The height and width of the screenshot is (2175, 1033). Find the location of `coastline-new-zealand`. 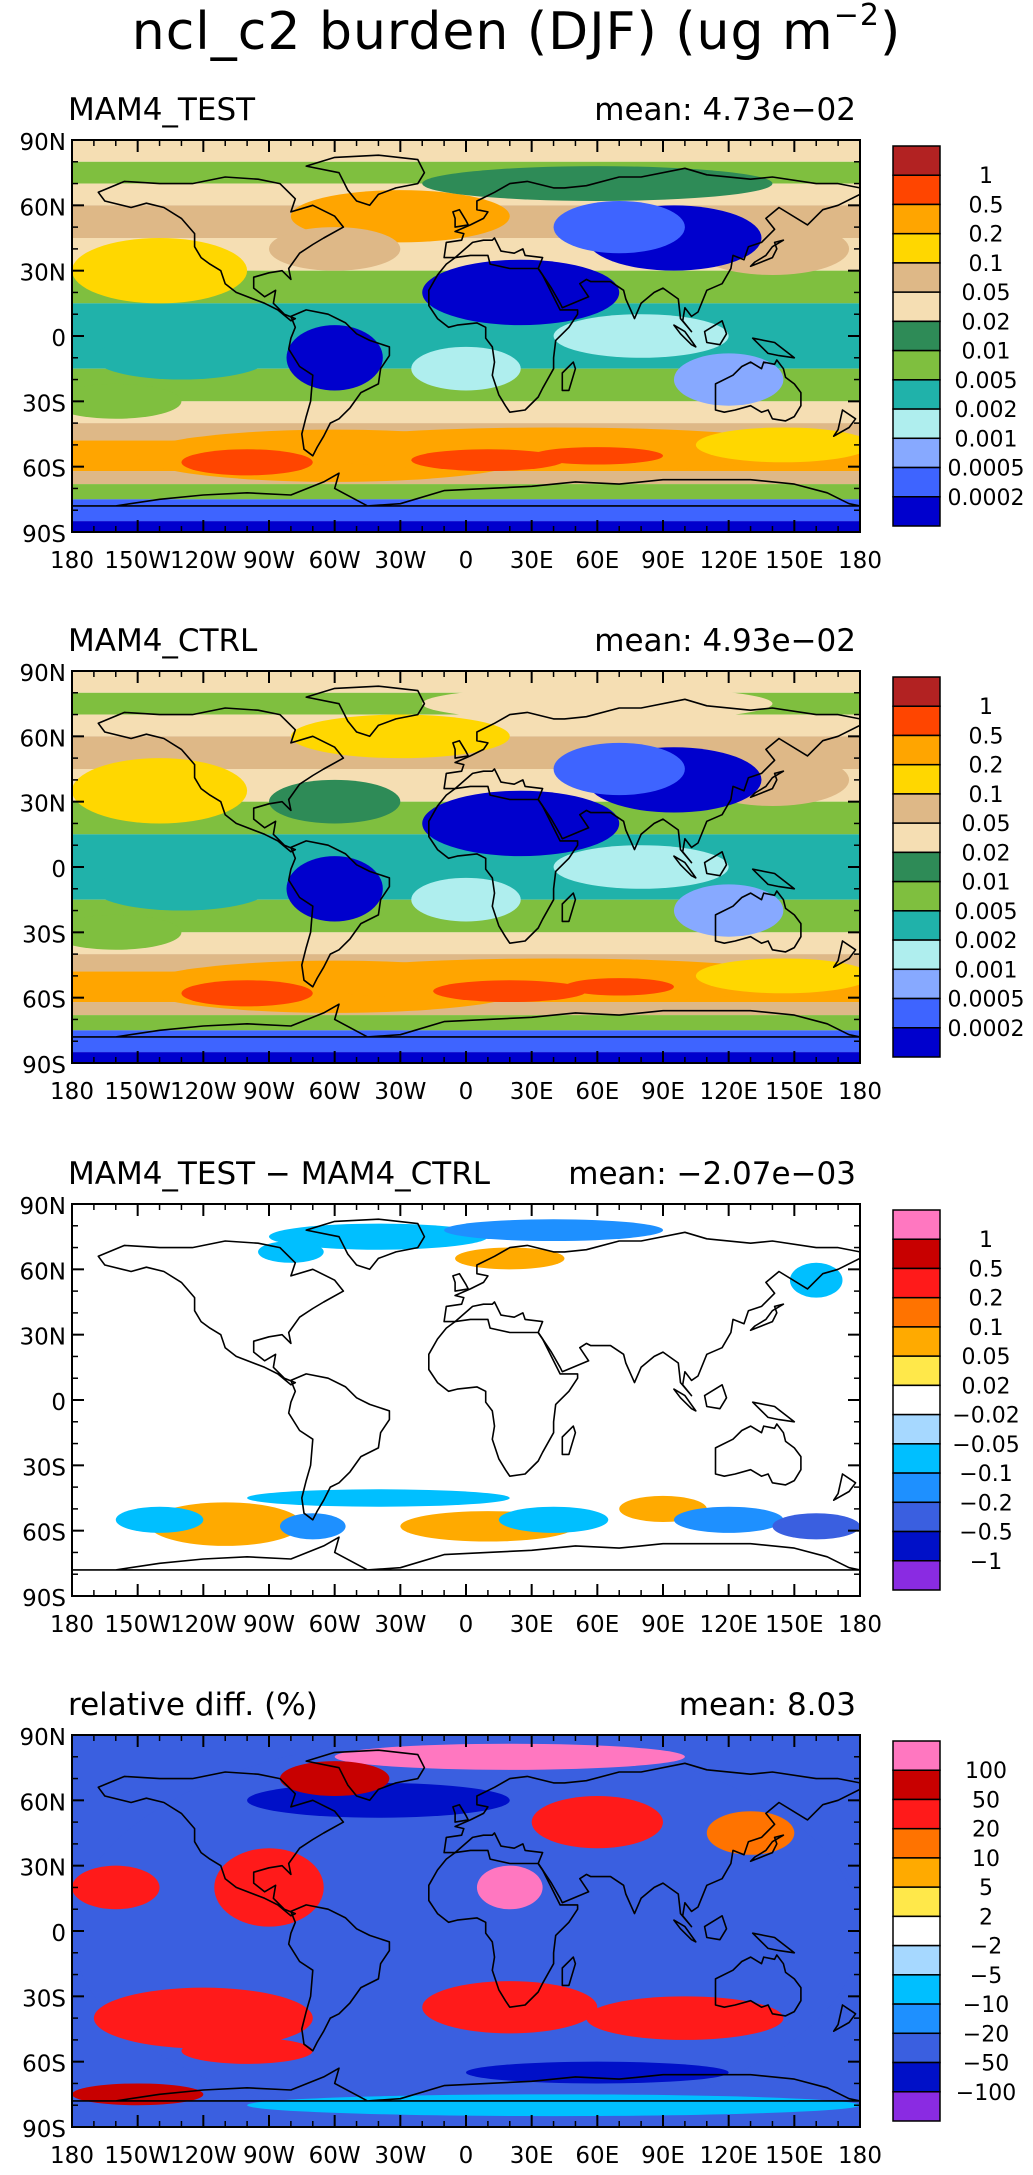

coastline-new-zealand is located at coordinates (844, 2018).